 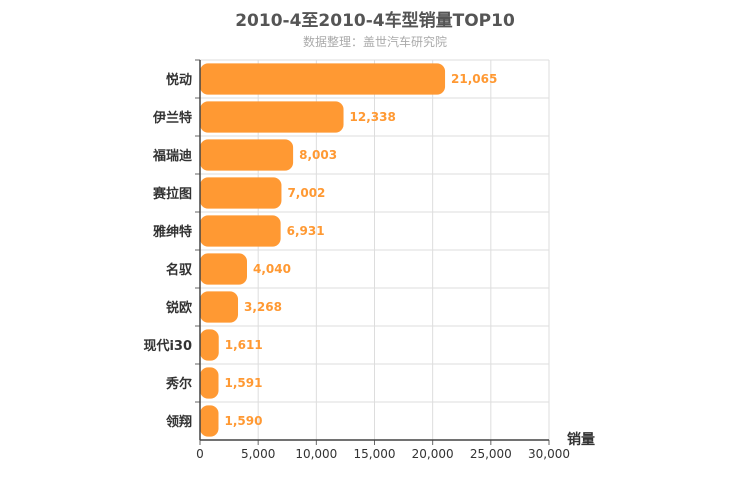 What do you see at coordinates (258, 454) in the screenshot?
I see `x-tick-label: 5,000` at bounding box center [258, 454].